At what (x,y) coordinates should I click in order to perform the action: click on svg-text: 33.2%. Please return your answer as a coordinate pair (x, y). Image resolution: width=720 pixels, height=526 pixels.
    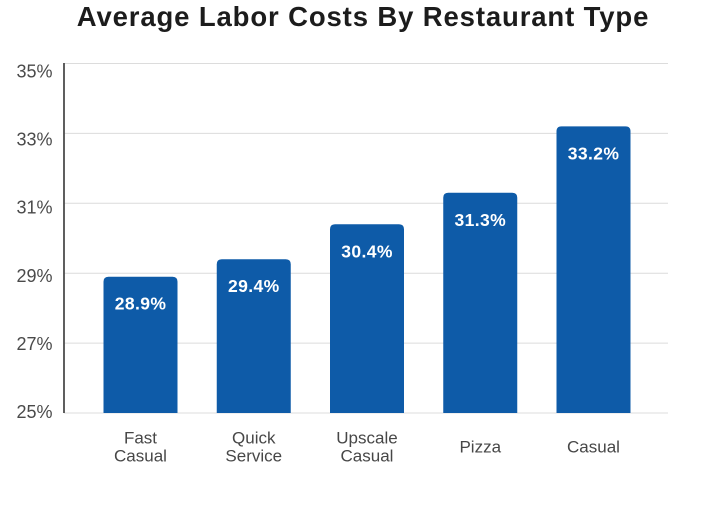
    Looking at the image, I should click on (594, 153).